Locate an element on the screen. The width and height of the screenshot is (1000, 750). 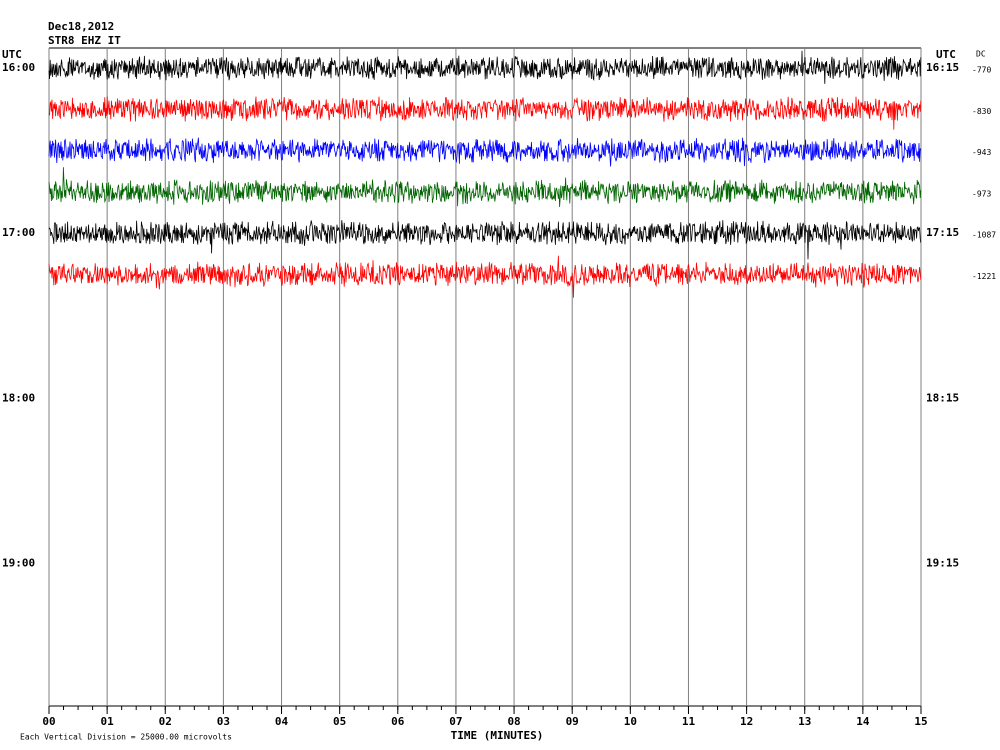
x-tick-label: 14 is located at coordinates (863, 721).